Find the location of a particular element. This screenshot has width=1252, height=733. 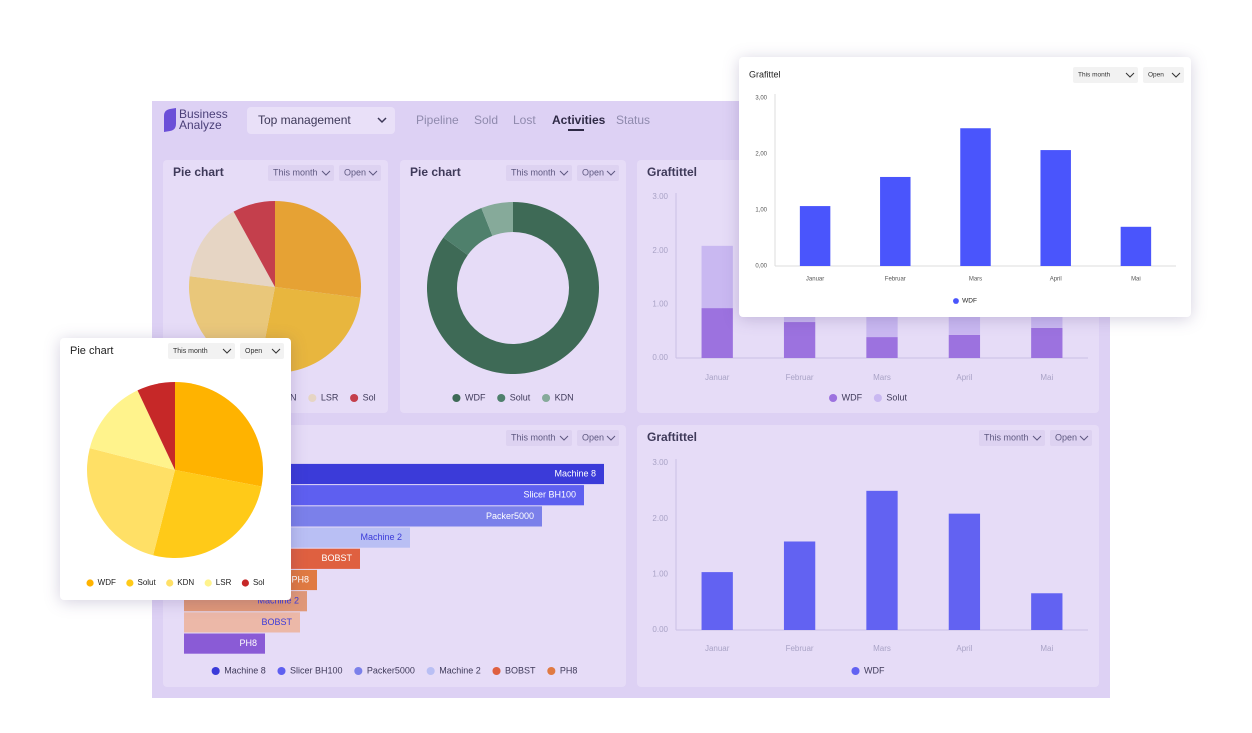

x-tick-label: Februar is located at coordinates (895, 280).